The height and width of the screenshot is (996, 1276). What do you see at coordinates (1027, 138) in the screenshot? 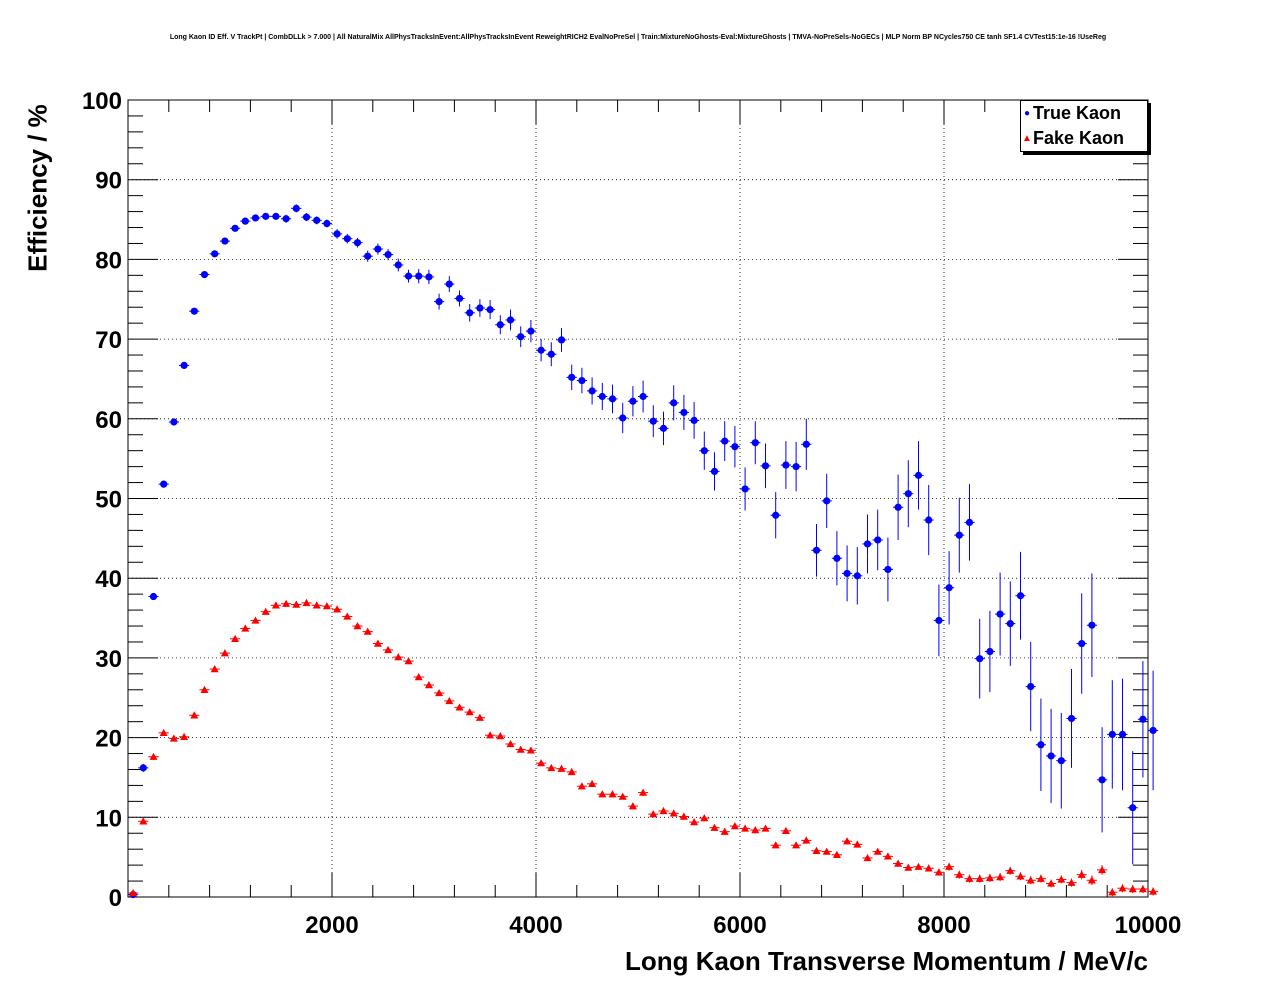
I see `legend-marker-triangle: ▲` at bounding box center [1027, 138].